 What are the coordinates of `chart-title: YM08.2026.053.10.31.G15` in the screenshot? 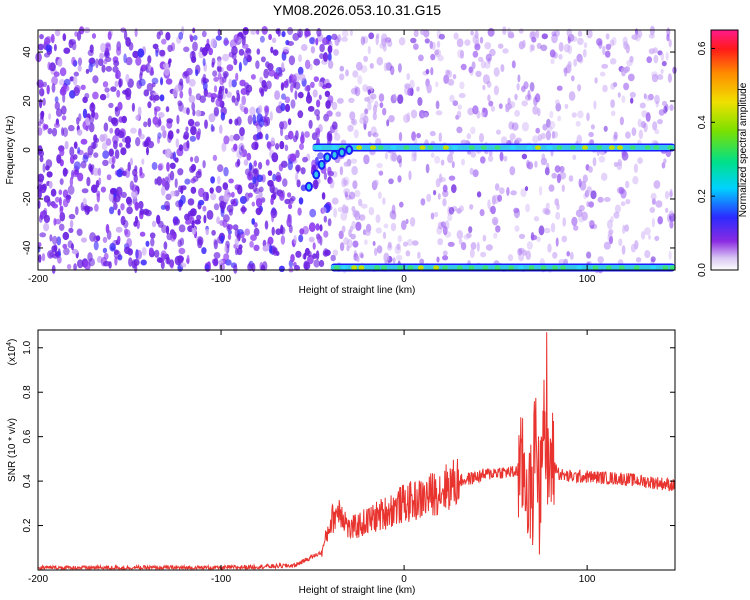 It's located at (357, 10).